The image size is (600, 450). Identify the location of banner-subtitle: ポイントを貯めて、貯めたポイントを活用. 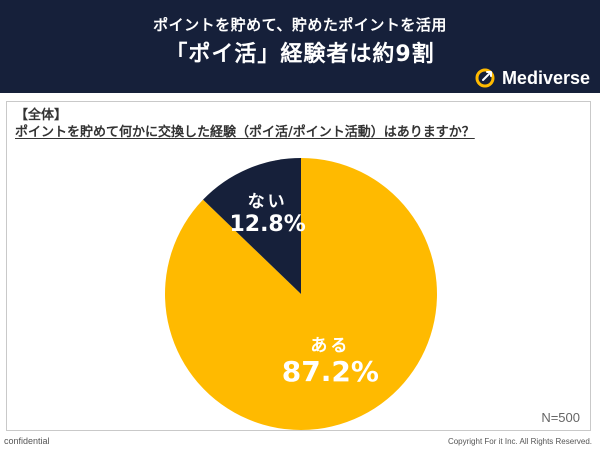
(300, 25).